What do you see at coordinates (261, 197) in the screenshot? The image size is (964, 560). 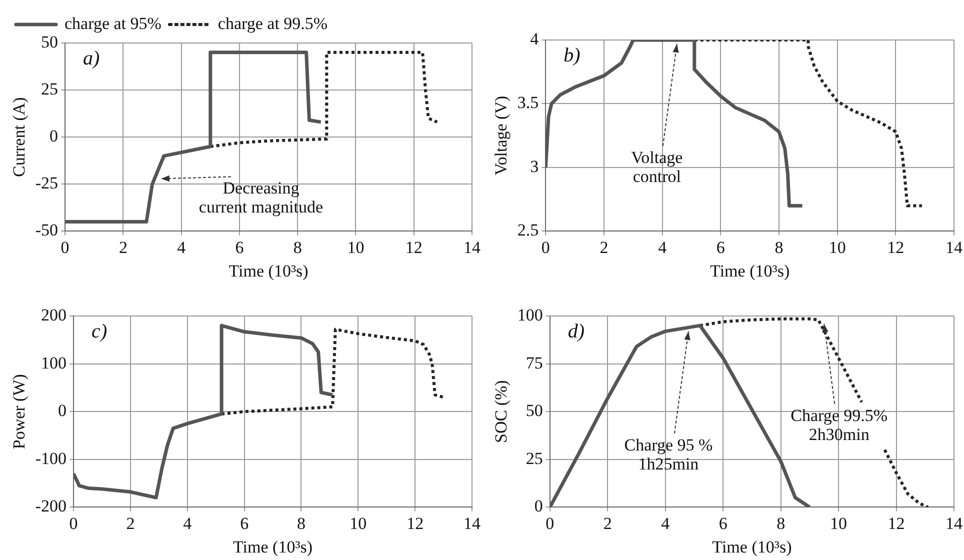 I see `annotation: Decreasing current magnitude` at bounding box center [261, 197].